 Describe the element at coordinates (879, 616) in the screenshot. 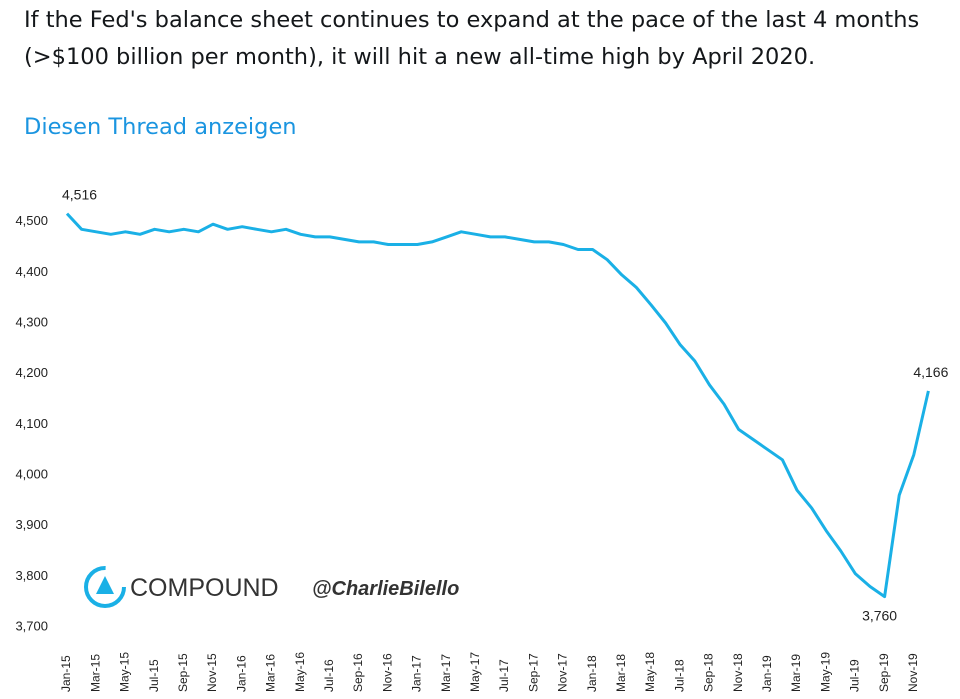

I see `data-label: 3,760` at that location.